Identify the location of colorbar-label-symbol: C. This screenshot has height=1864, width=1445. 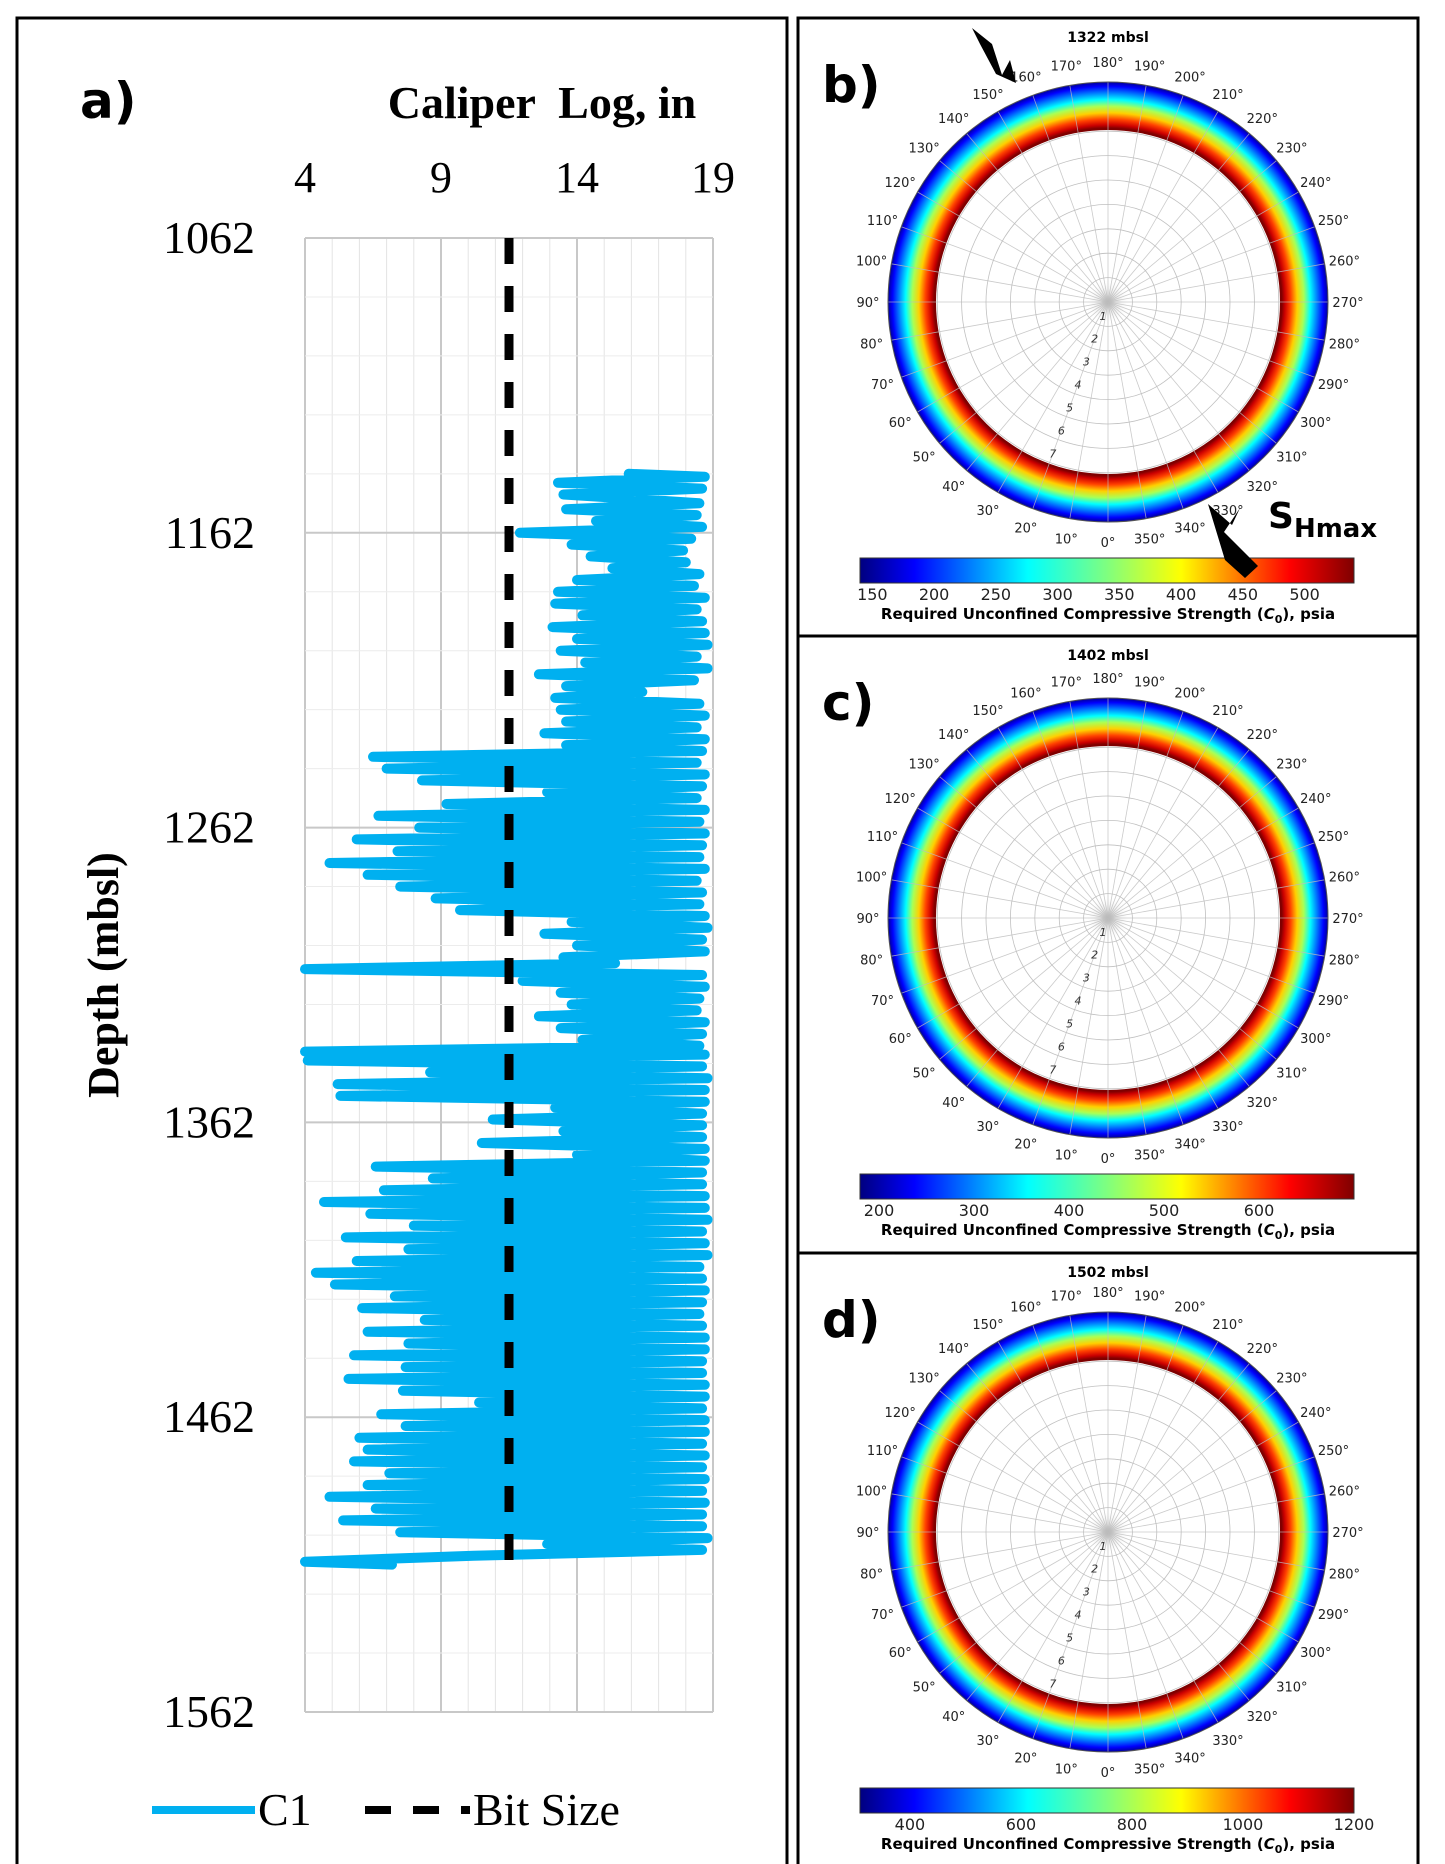
(1269, 1230).